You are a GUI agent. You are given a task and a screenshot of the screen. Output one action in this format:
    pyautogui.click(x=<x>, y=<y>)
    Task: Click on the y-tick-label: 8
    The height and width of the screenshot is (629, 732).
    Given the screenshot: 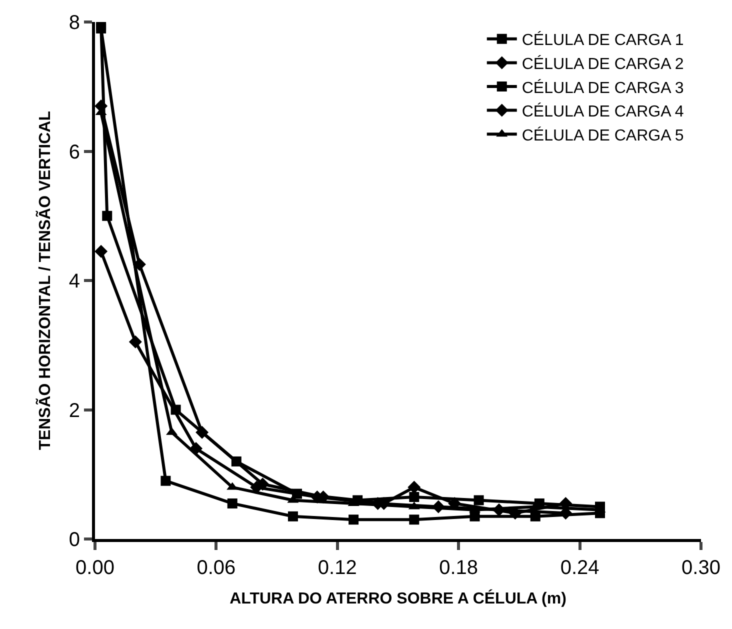 What is the action you would take?
    pyautogui.click(x=74, y=23)
    